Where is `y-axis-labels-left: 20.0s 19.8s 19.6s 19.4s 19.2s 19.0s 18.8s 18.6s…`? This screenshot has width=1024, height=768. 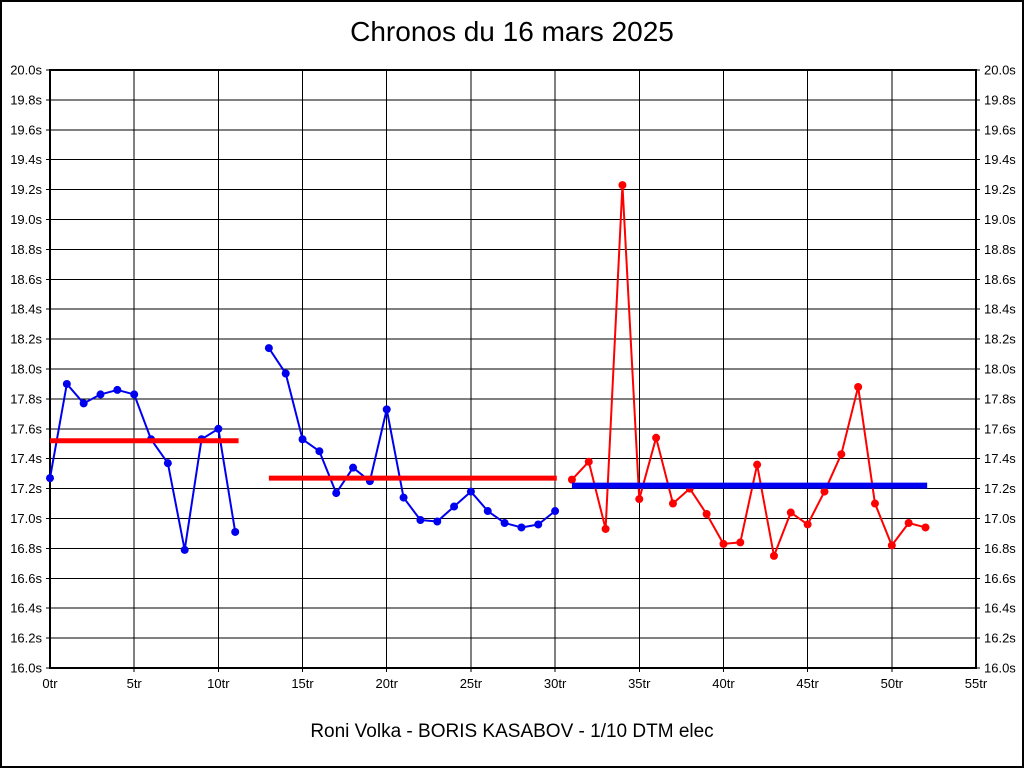
y-axis-labels-left: 20.0s 19.8s 19.6s 19.4s 19.2s 19.0s 18.8s 18.6s… is located at coordinates (26, 369).